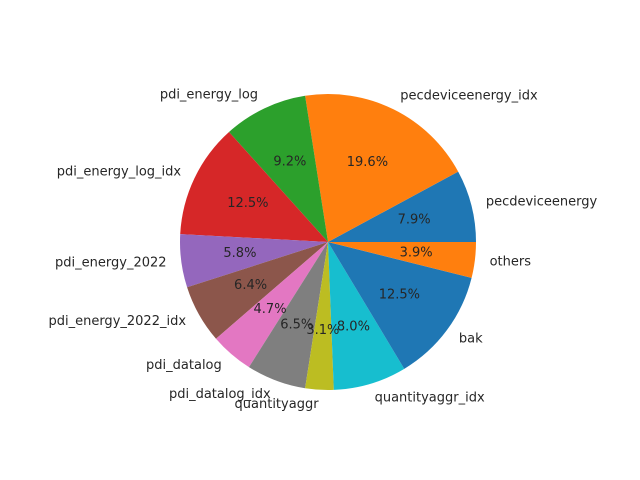 The image size is (640, 480). What do you see at coordinates (117, 321) in the screenshot?
I see `pie-category-label: pdi_energy_2022_idx` at bounding box center [117, 321].